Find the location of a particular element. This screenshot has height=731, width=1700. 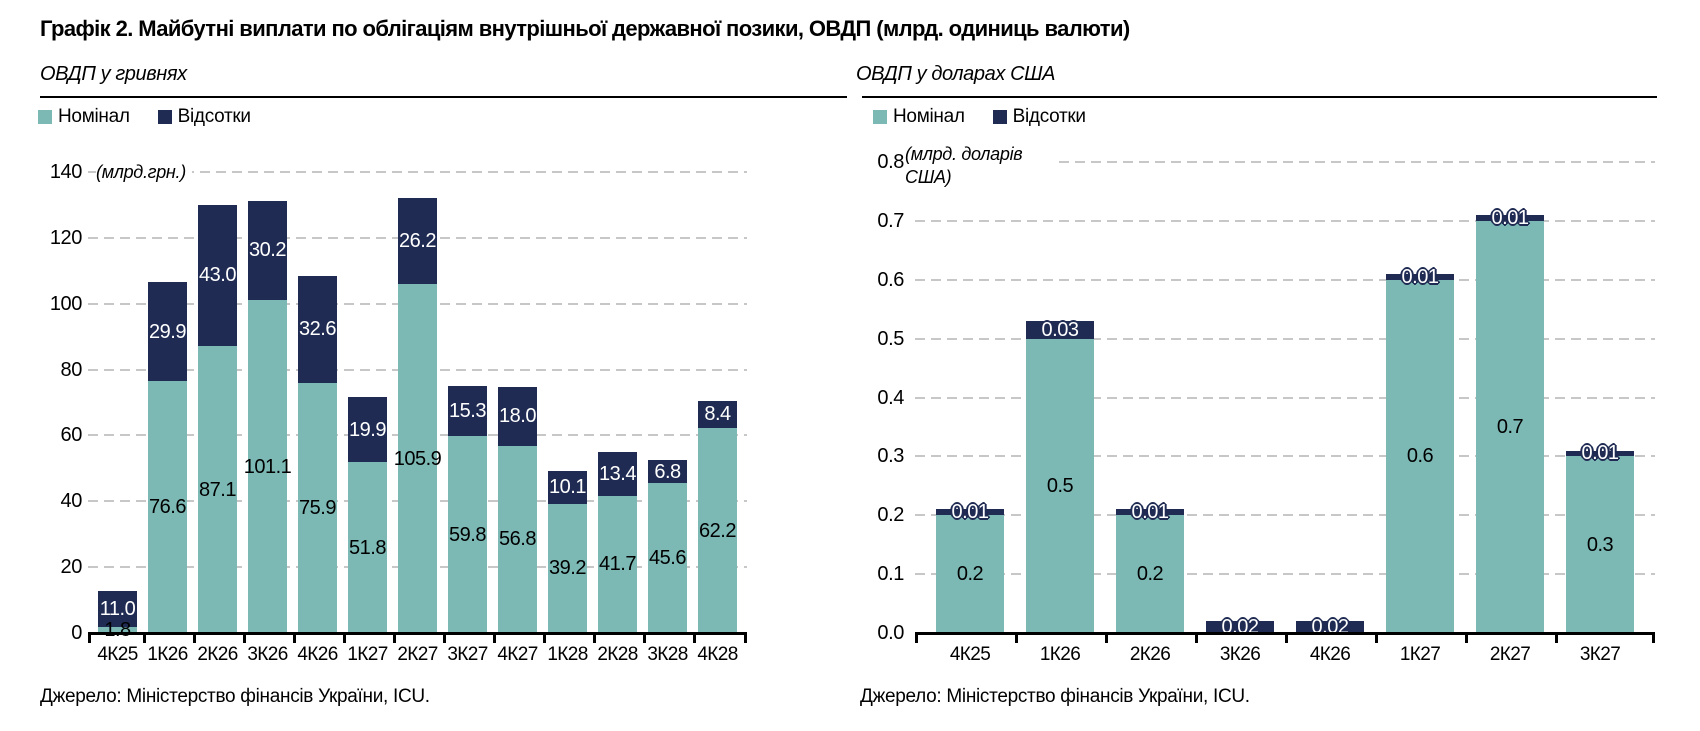

bar-stack: 1.8 11.0 is located at coordinates (117, 615).